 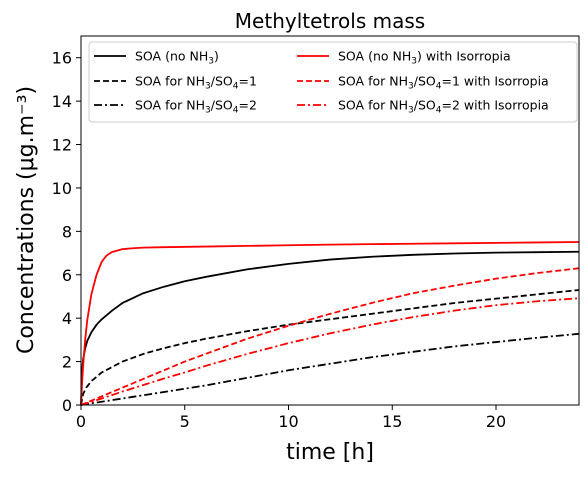 What do you see at coordinates (288, 421) in the screenshot?
I see `x-tick-label: 10` at bounding box center [288, 421].